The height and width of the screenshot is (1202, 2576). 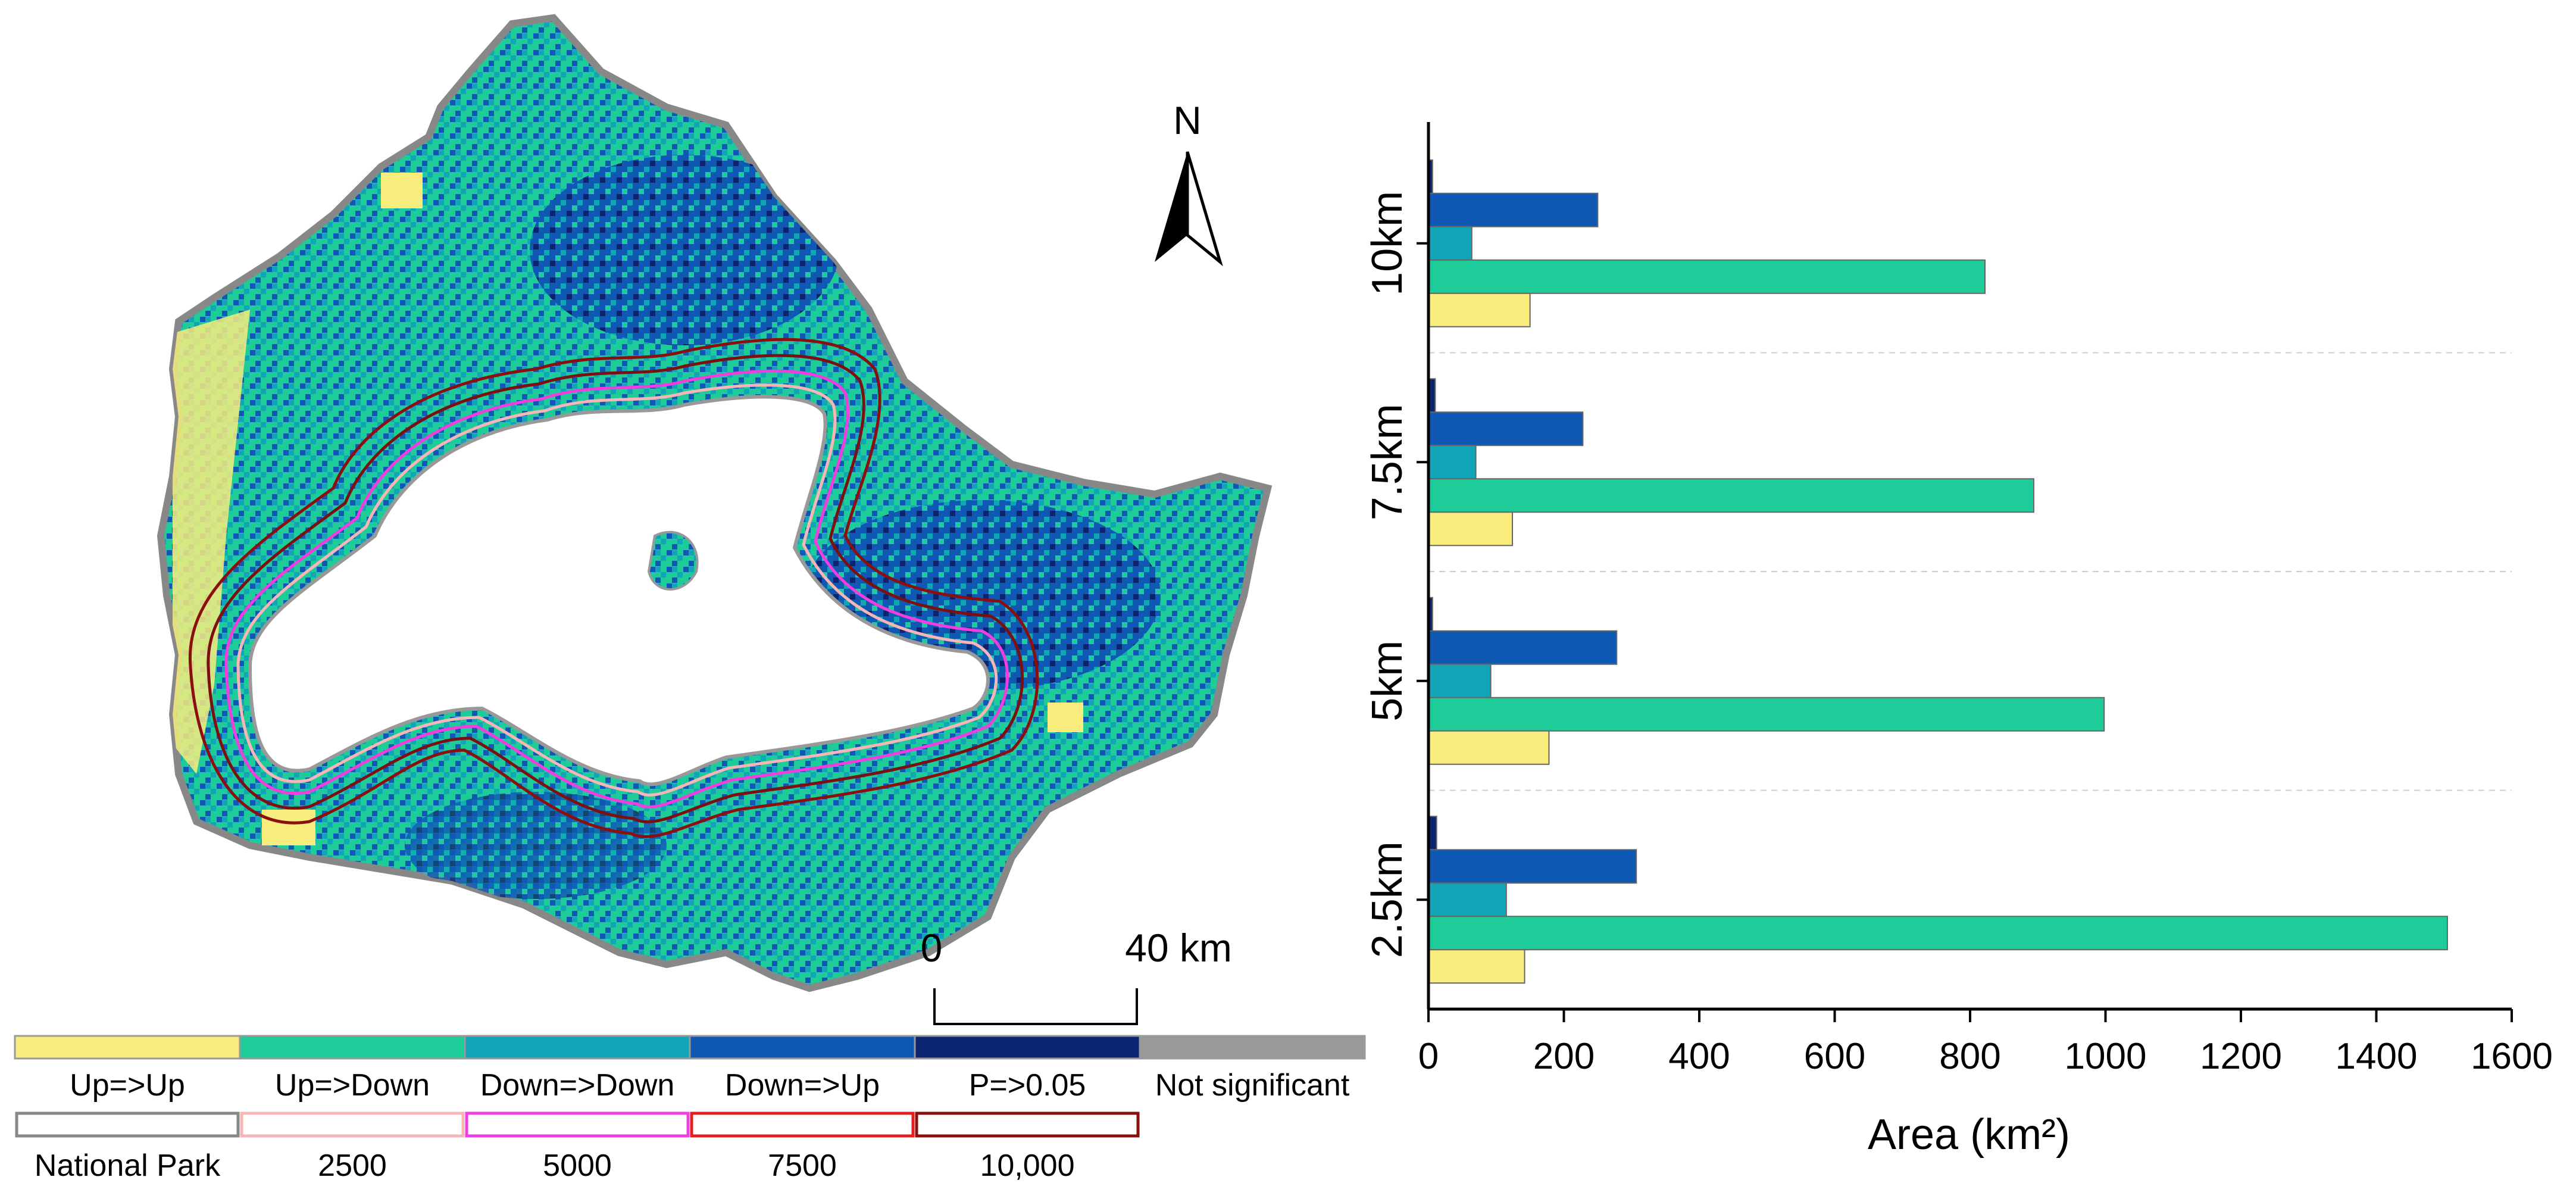 I want to click on bar-2.5km-1, so click(x=1532, y=867).